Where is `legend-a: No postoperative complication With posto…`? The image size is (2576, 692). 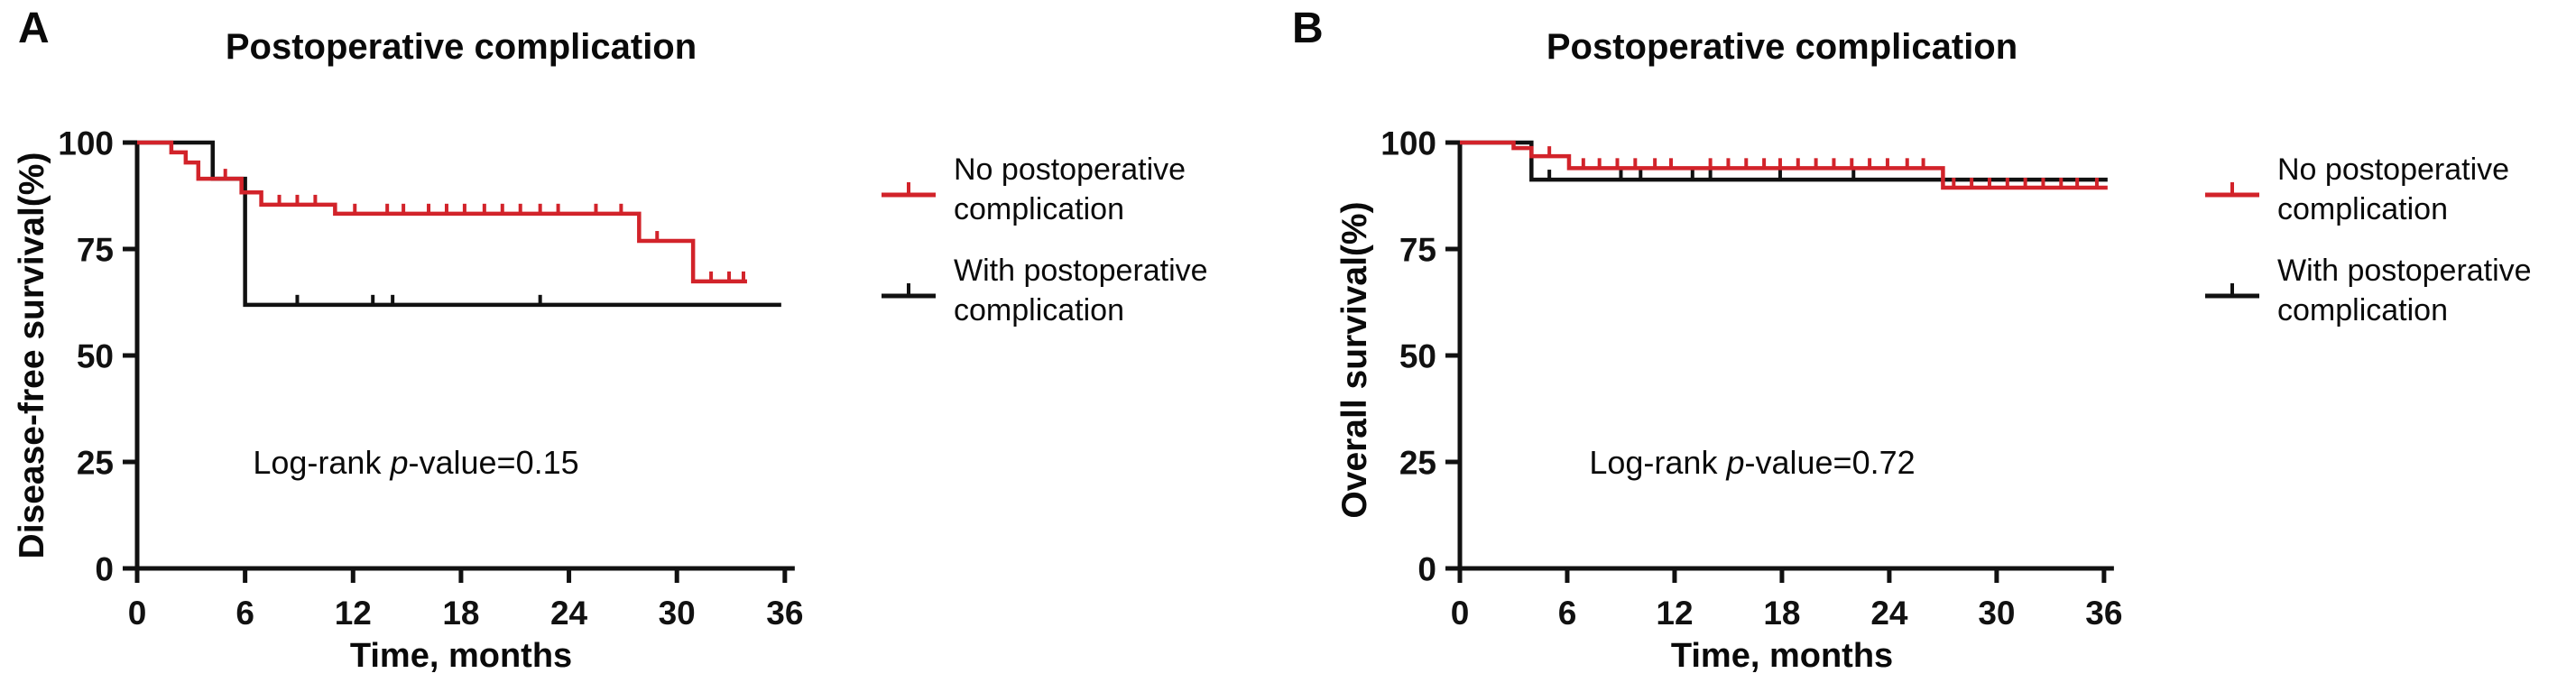
legend-a: No postoperative complication With posto… is located at coordinates (1043, 240).